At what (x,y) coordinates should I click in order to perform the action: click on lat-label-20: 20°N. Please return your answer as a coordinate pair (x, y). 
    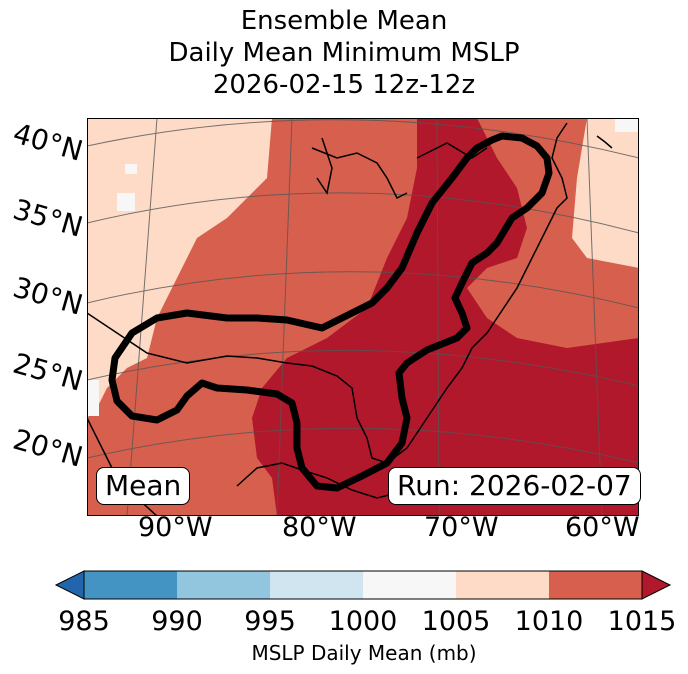
    Looking at the image, I should click on (48, 448).